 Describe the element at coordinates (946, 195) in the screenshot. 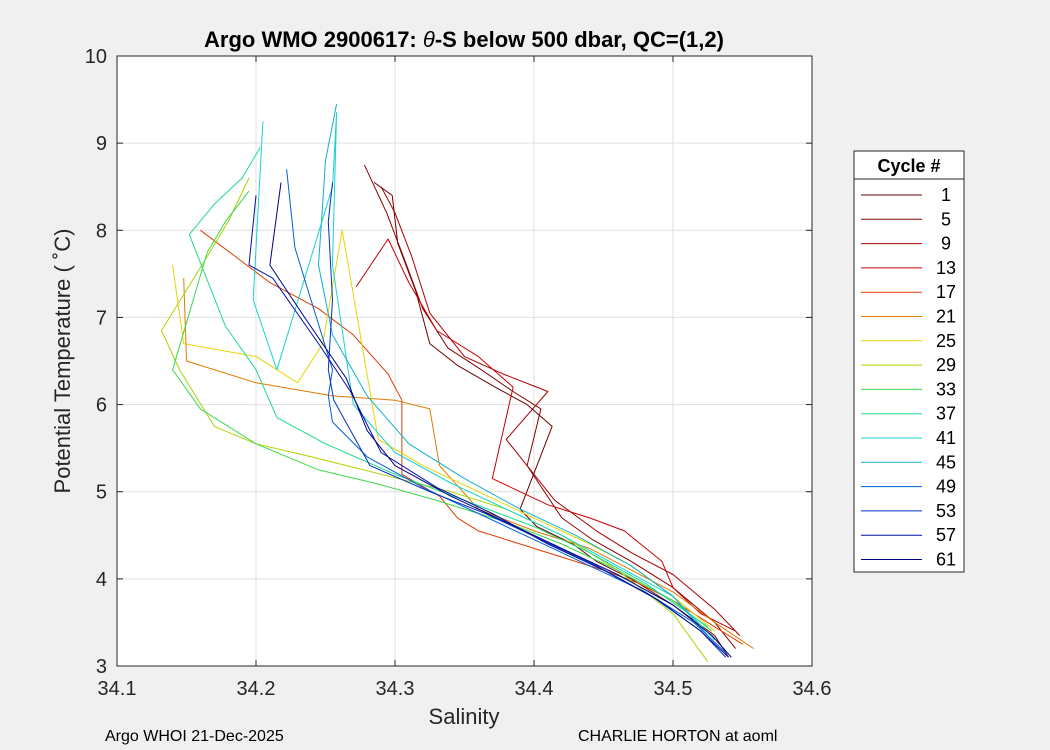

I see `legend-label-cycle-1: 1` at that location.